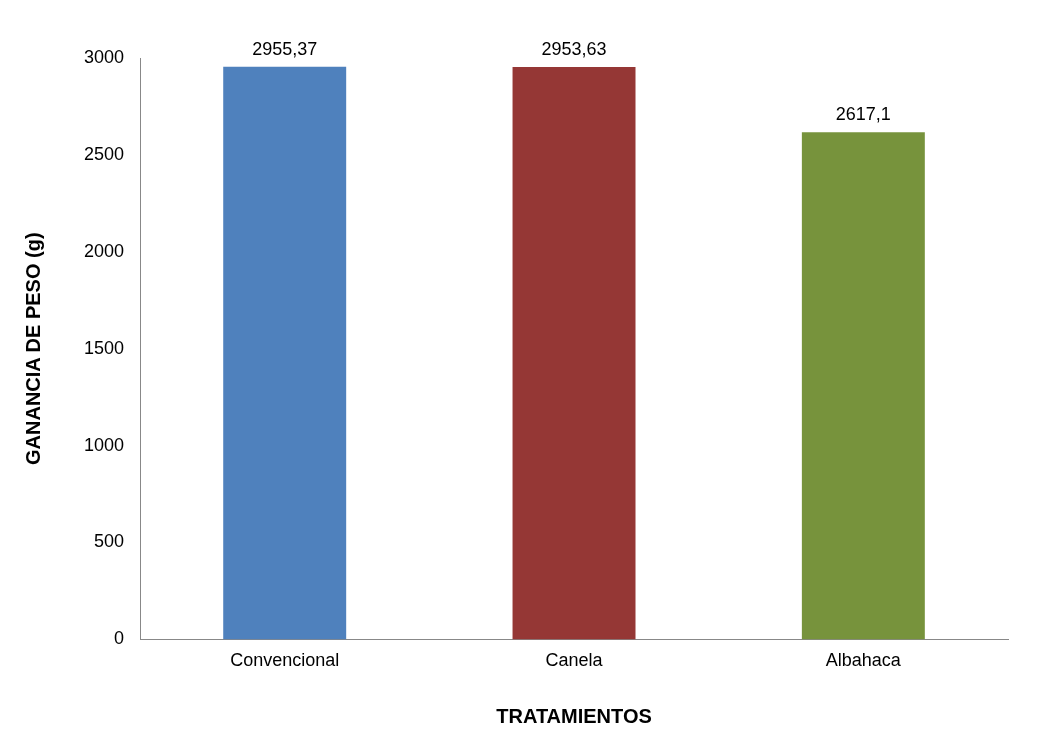 This screenshot has height=755, width=1056. I want to click on x-tick-label: Convencional, so click(285, 660).